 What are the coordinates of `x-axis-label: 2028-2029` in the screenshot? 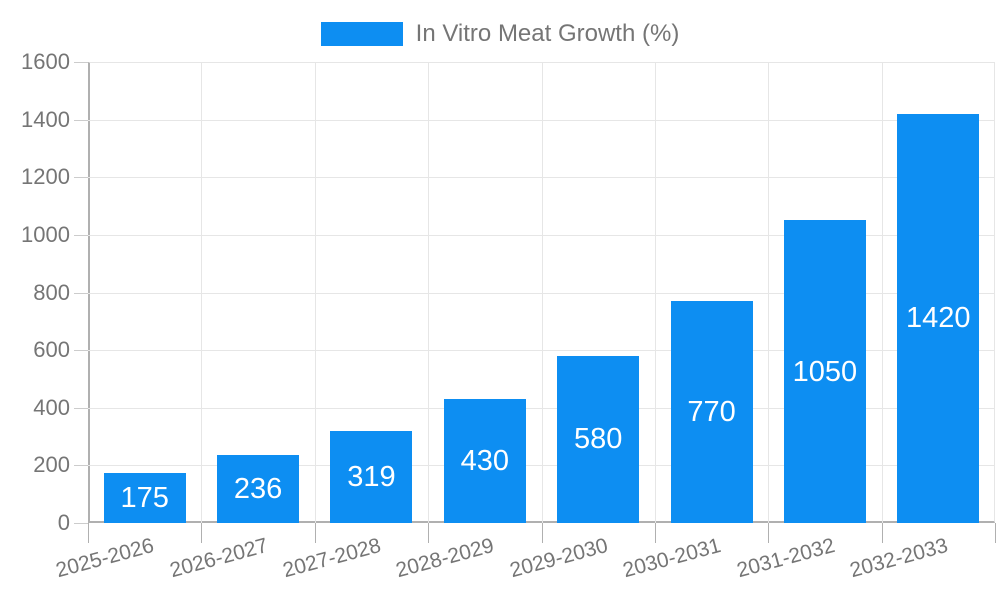 It's located at (445, 558).